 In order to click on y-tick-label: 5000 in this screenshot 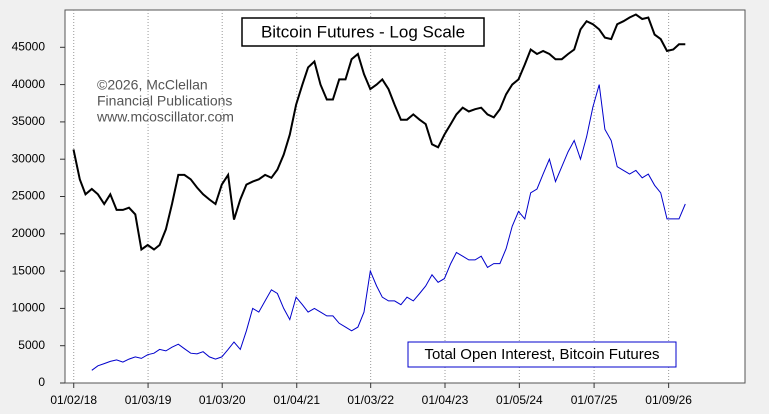, I will do `click(31, 345)`.